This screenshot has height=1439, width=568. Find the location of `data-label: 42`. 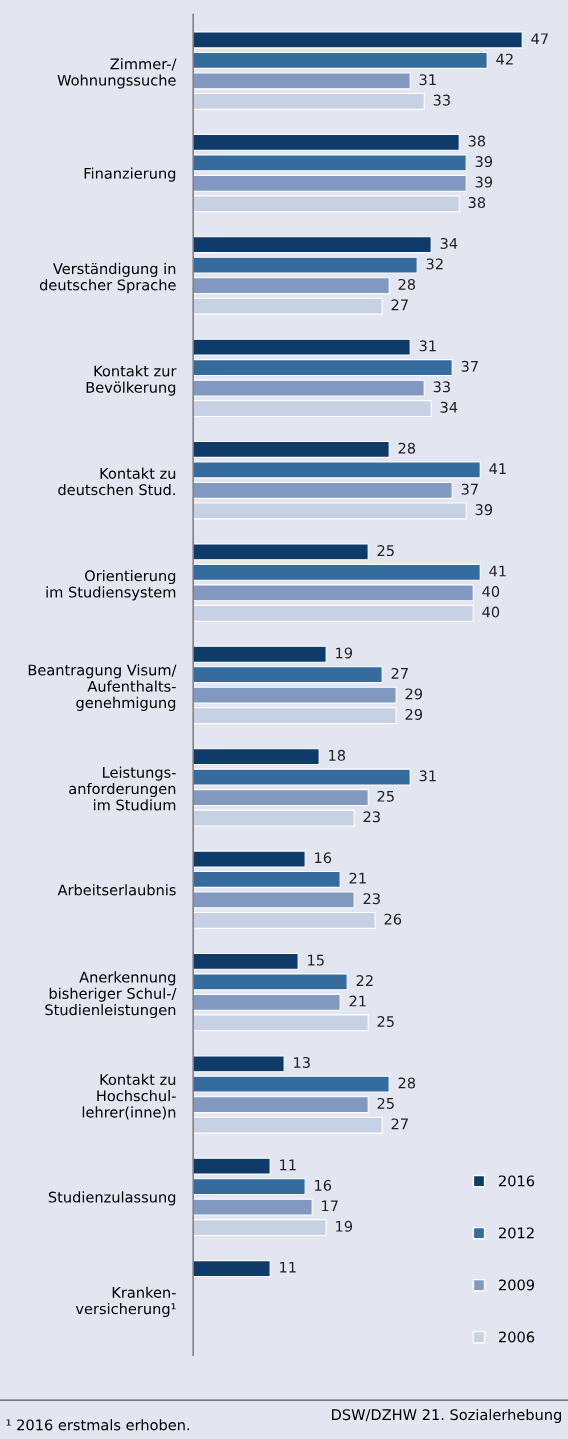

data-label: 42 is located at coordinates (504, 59).